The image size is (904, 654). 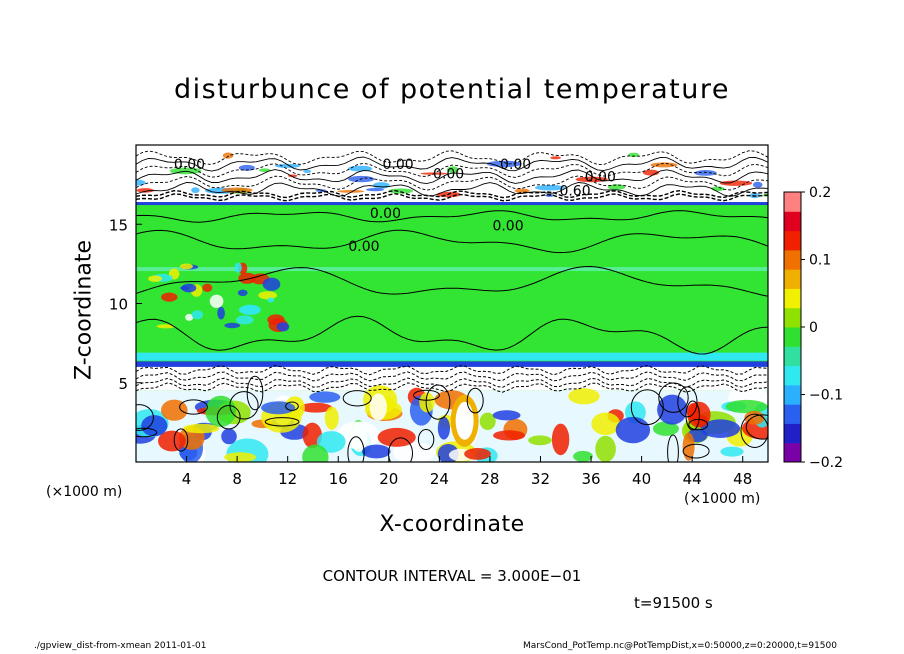 What do you see at coordinates (395, 206) in the screenshot?
I see `contour-labels: 0.00 0.00 0.000.000.600.000.000.000.00` at bounding box center [395, 206].